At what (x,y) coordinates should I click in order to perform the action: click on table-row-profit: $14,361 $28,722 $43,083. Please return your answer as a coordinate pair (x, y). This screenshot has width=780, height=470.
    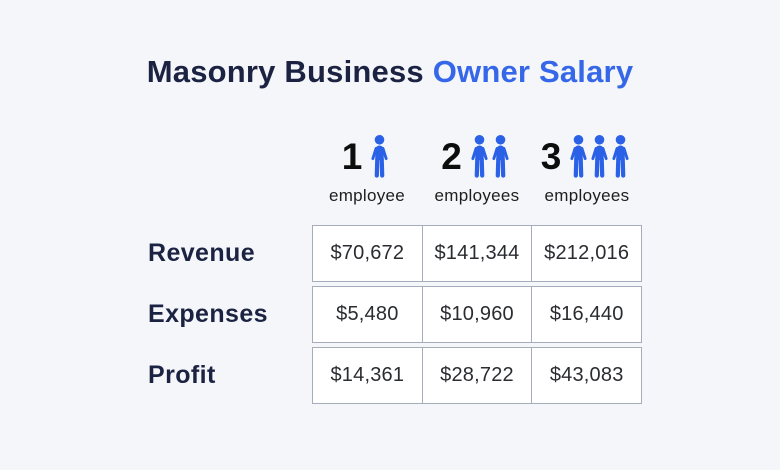
    Looking at the image, I should click on (477, 375).